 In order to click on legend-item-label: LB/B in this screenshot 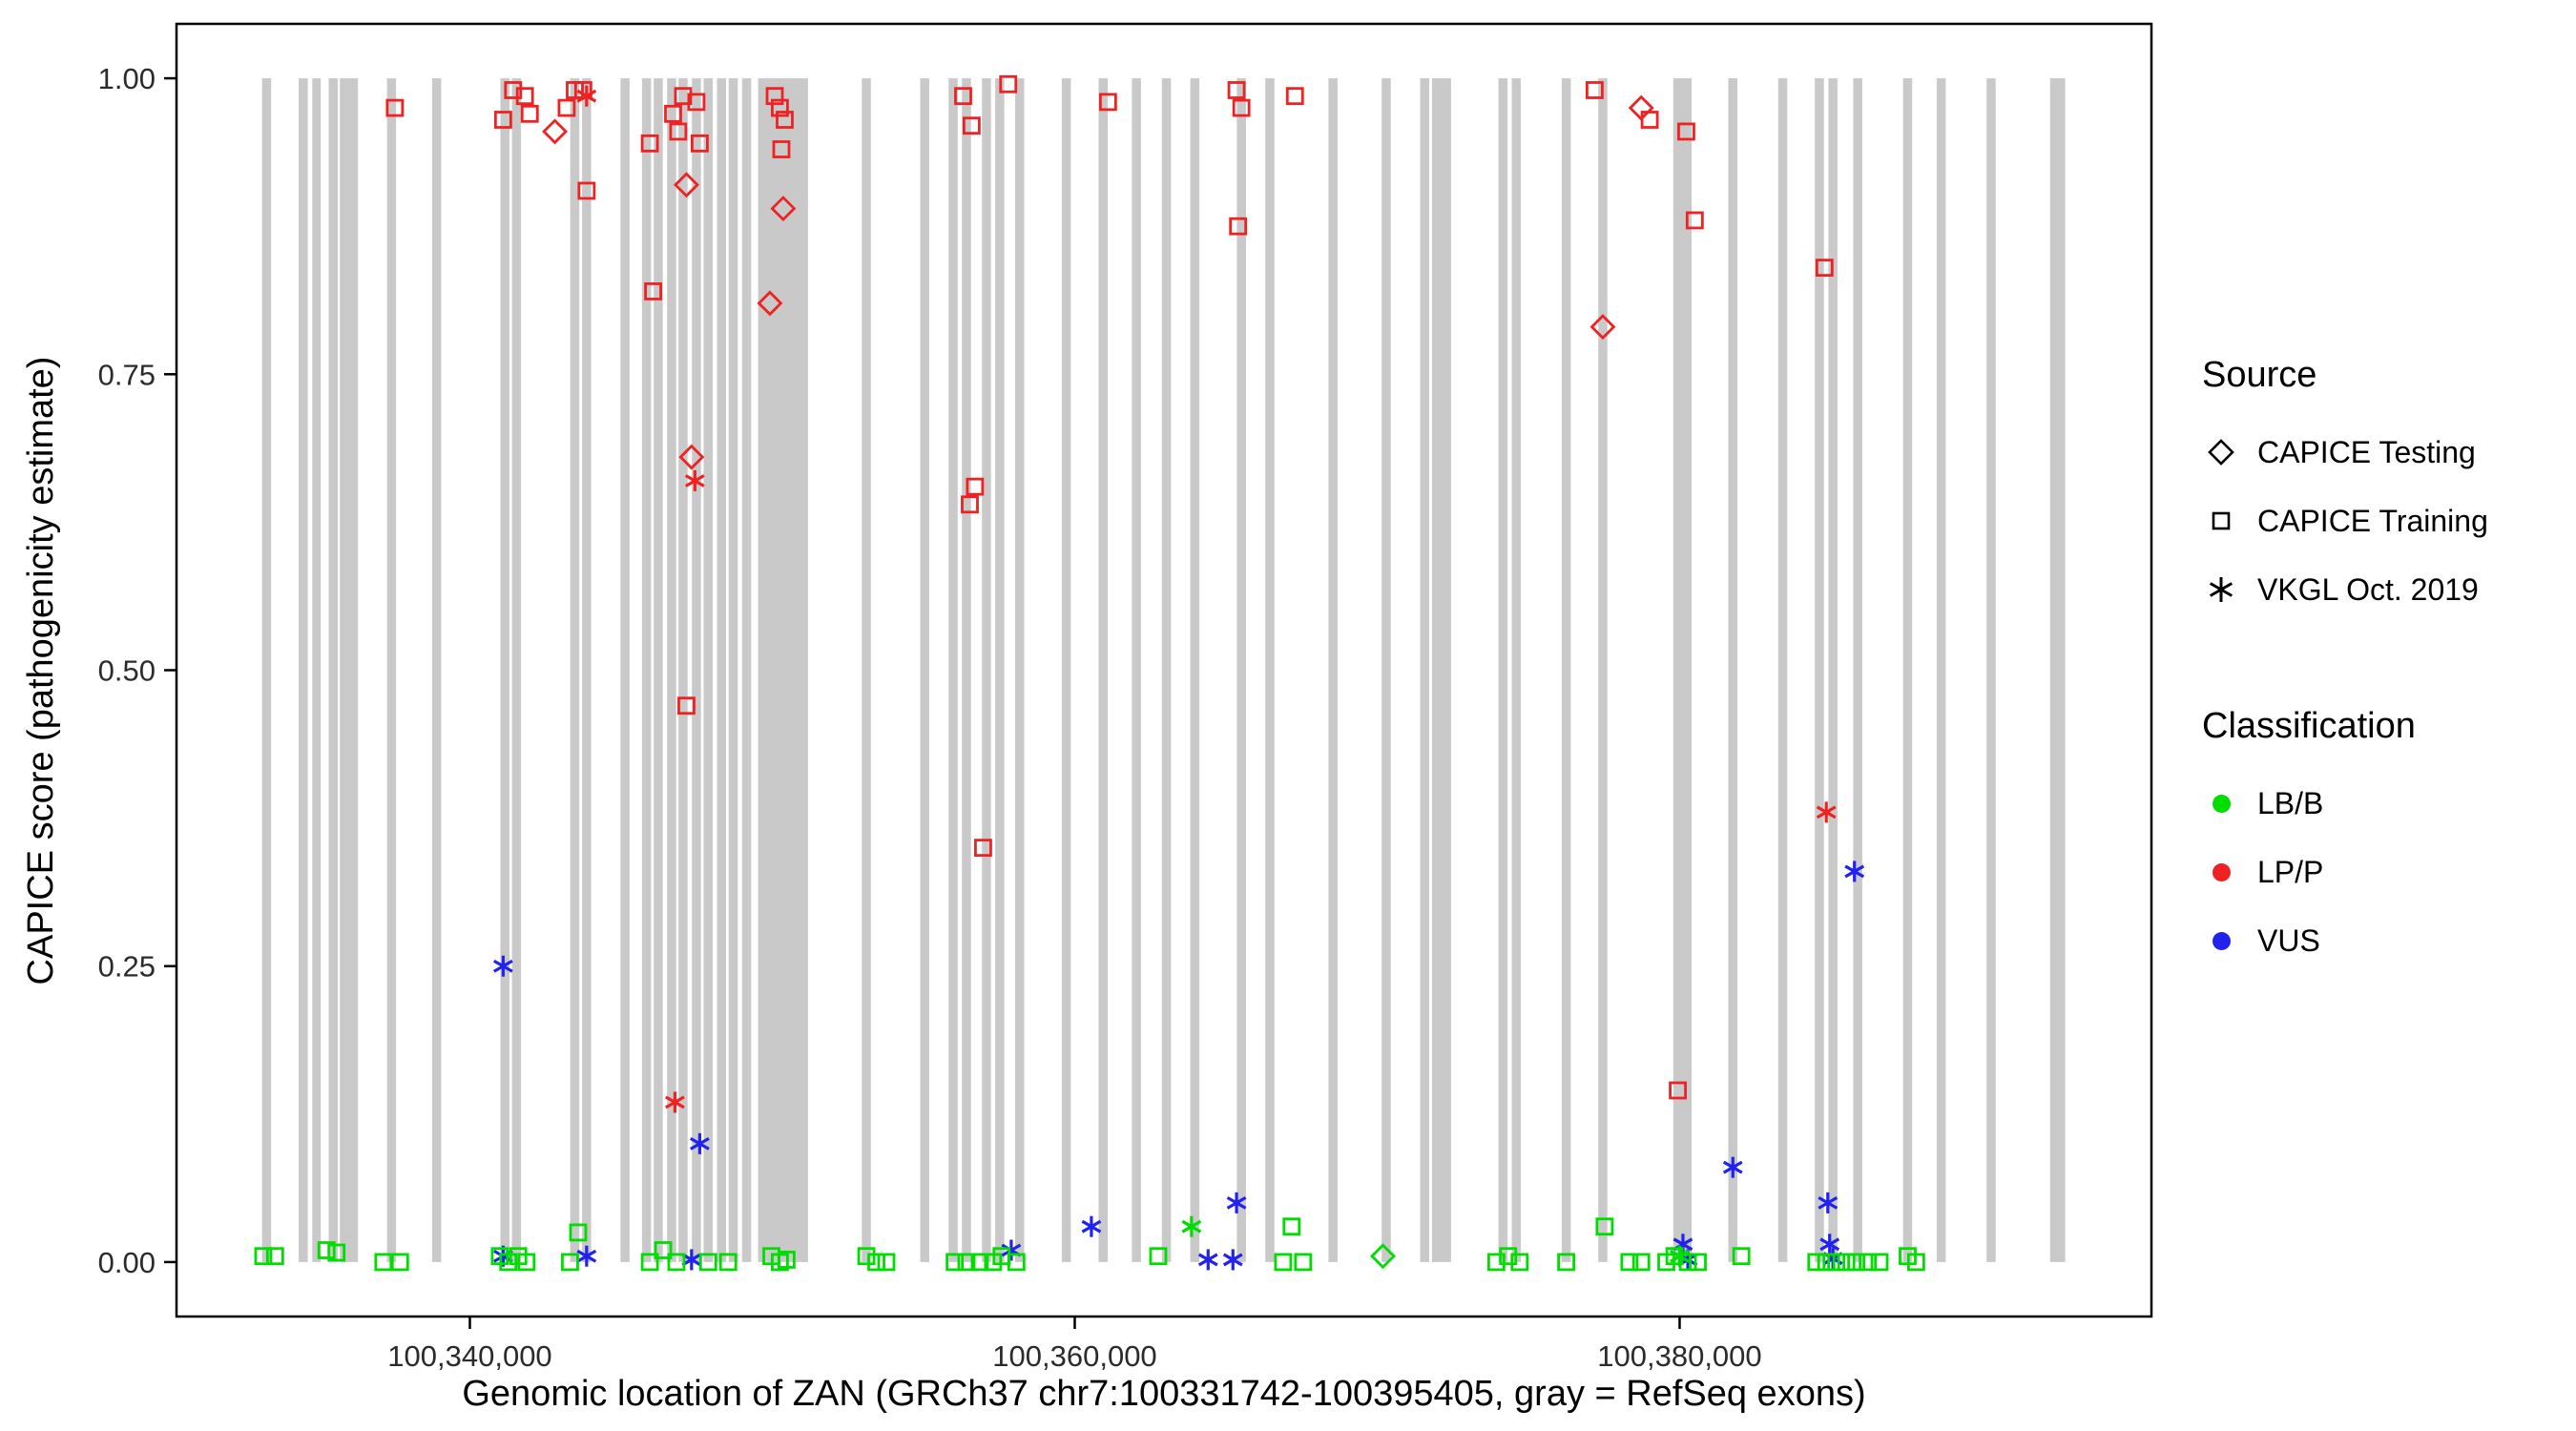, I will do `click(2290, 802)`.